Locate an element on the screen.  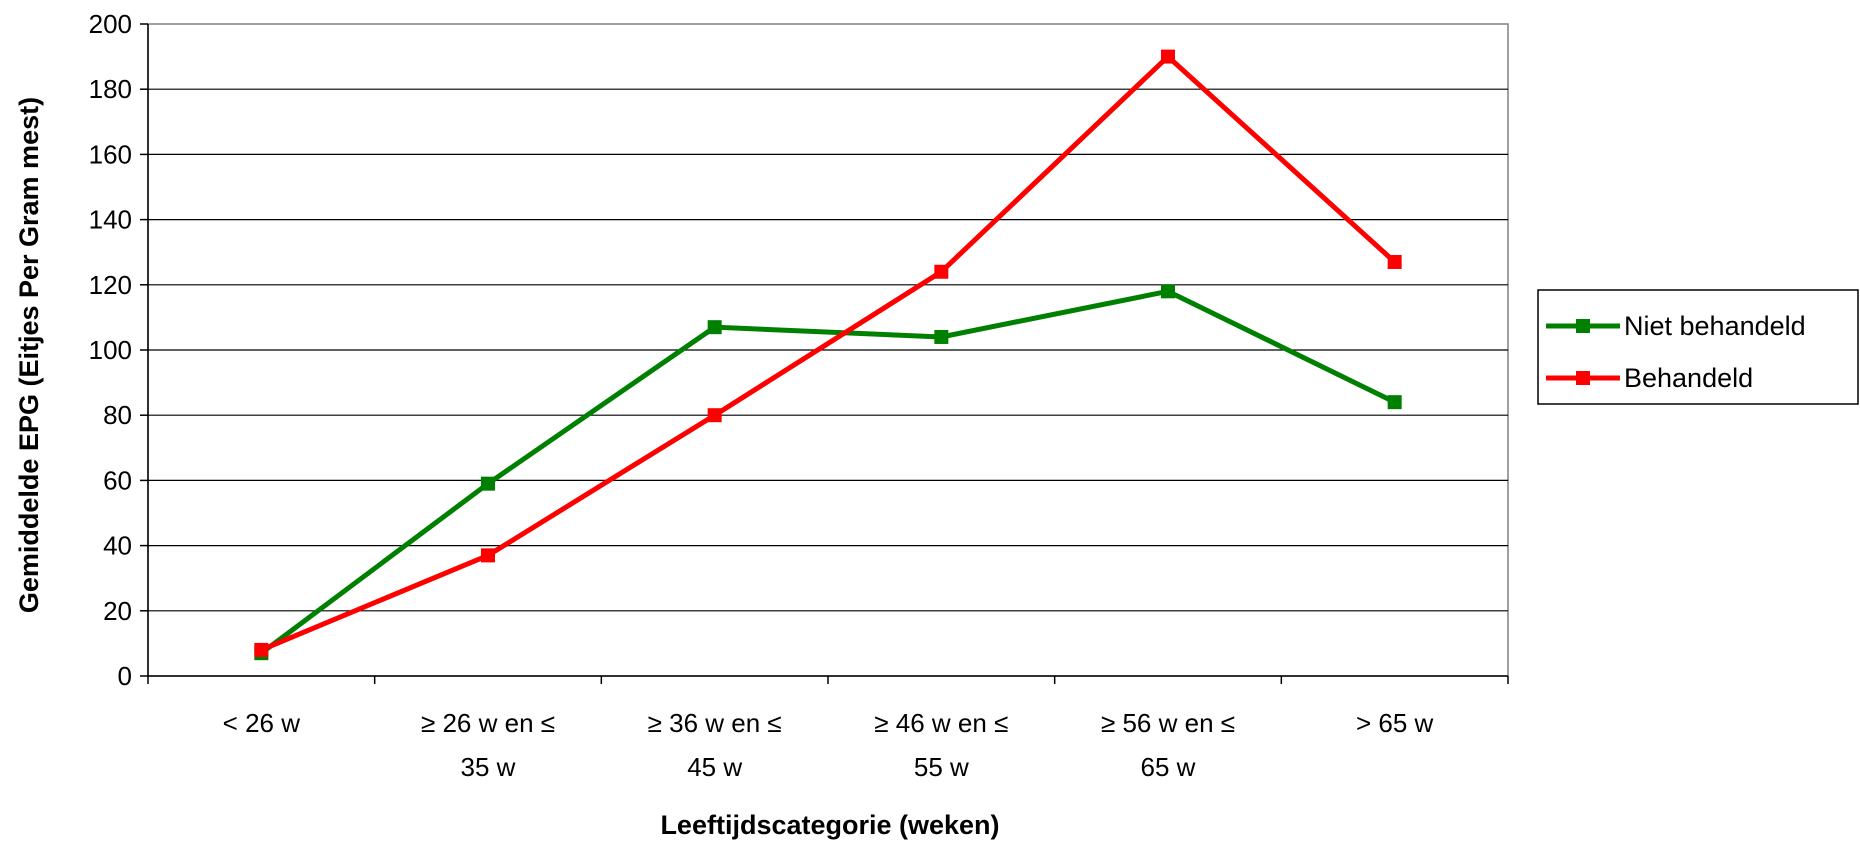
x-tick-label: ≥ 56 w en ≤ 65 w is located at coordinates (1168, 745).